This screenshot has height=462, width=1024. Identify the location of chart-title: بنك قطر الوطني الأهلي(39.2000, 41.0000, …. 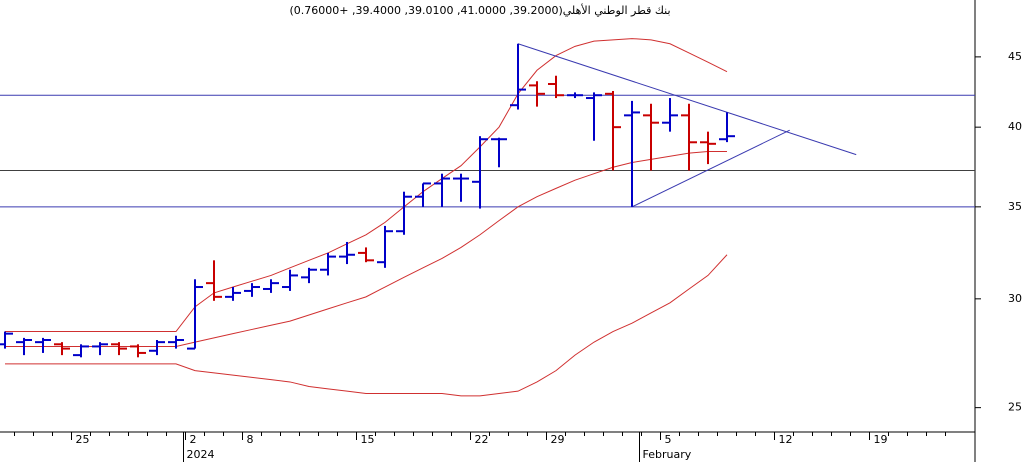
(479, 10).